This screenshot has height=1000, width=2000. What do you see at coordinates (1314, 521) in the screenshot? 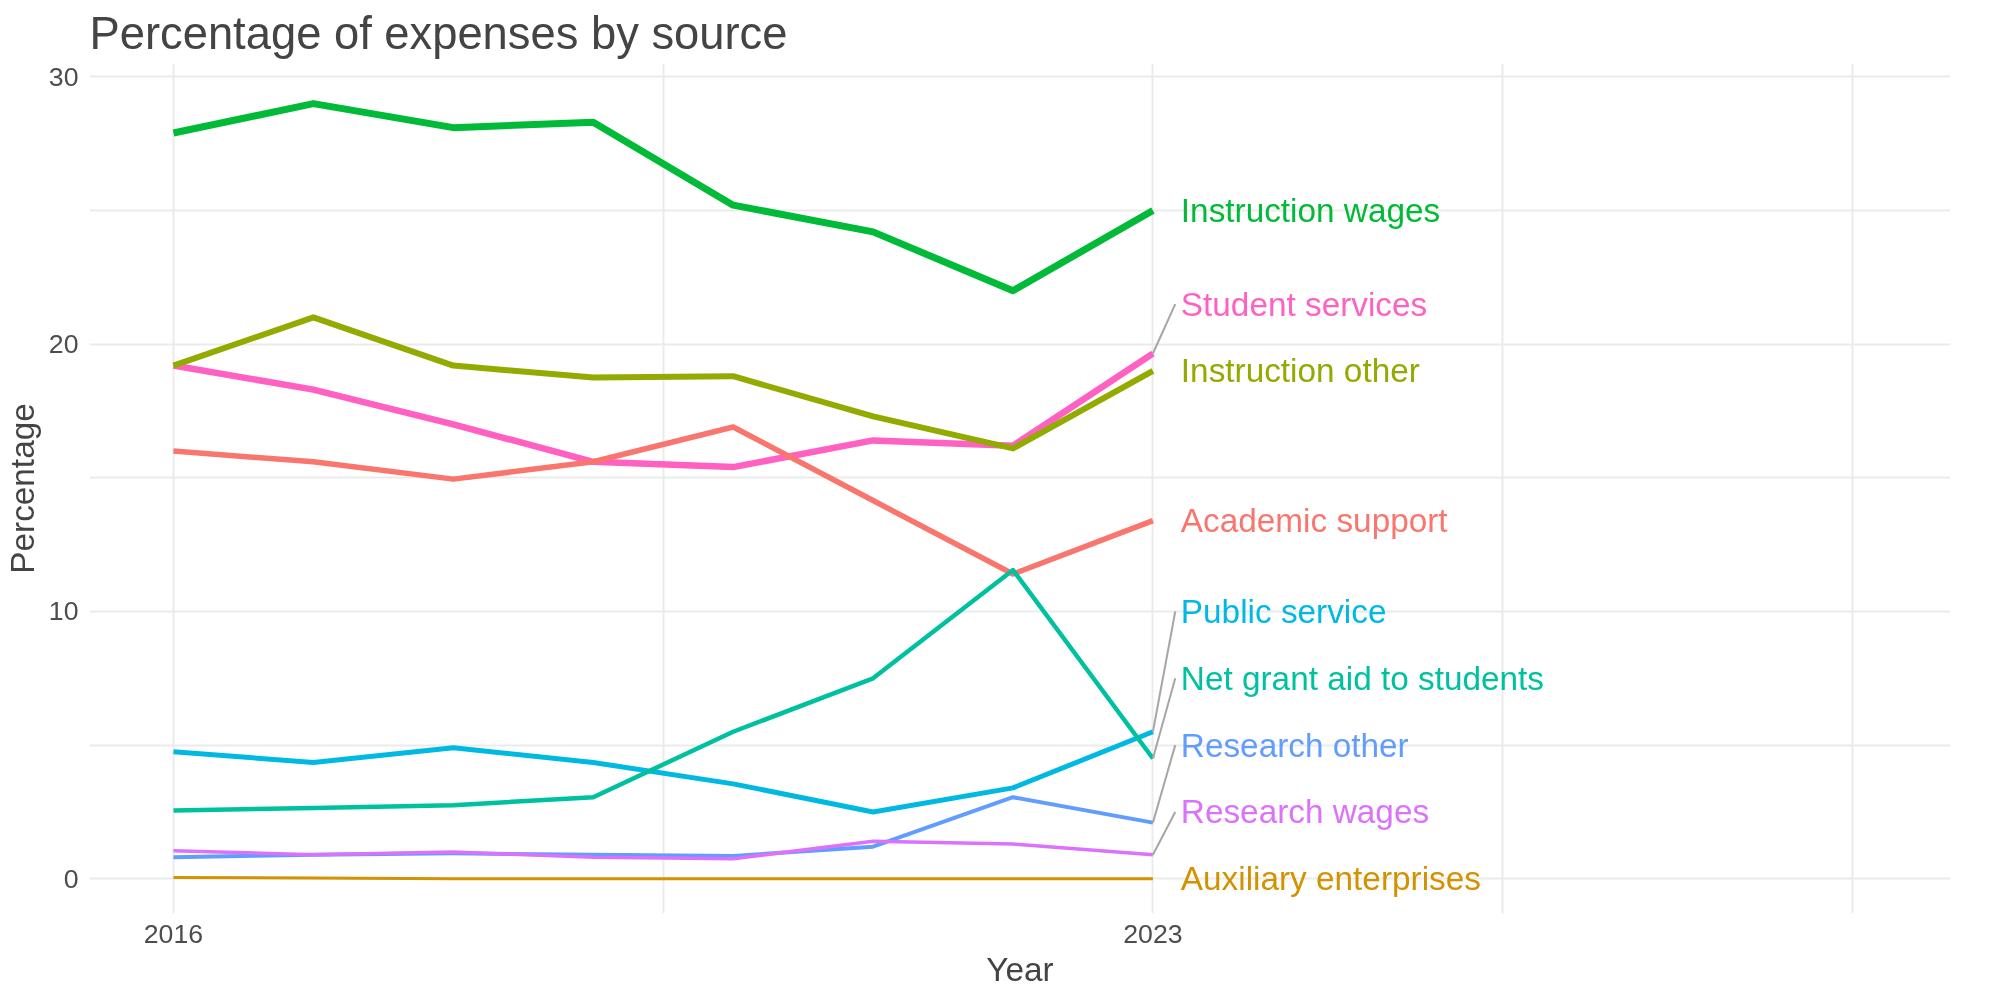
I see `series-label: Academic support` at bounding box center [1314, 521].